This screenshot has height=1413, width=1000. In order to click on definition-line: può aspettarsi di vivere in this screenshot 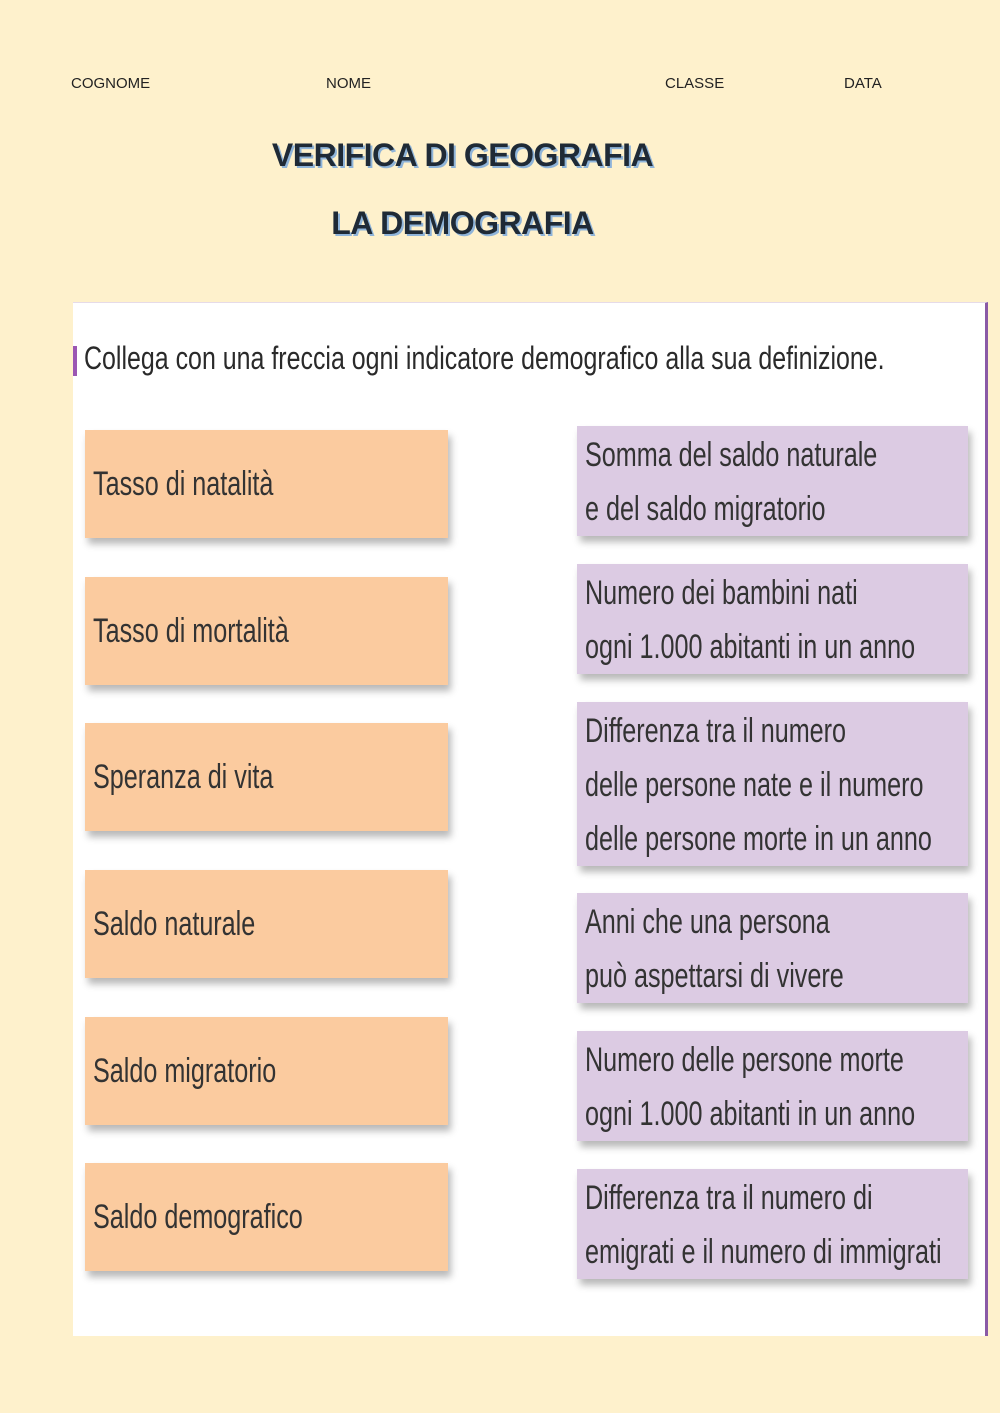, I will do `click(714, 976)`.